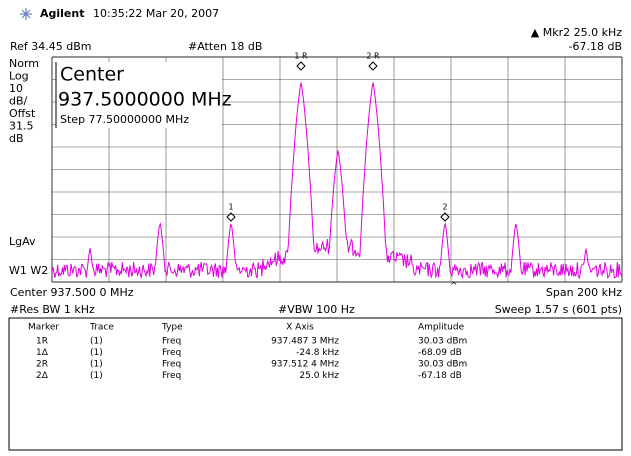 The image size is (631, 456). What do you see at coordinates (22, 113) in the screenshot?
I see `side-label: Offst` at bounding box center [22, 113].